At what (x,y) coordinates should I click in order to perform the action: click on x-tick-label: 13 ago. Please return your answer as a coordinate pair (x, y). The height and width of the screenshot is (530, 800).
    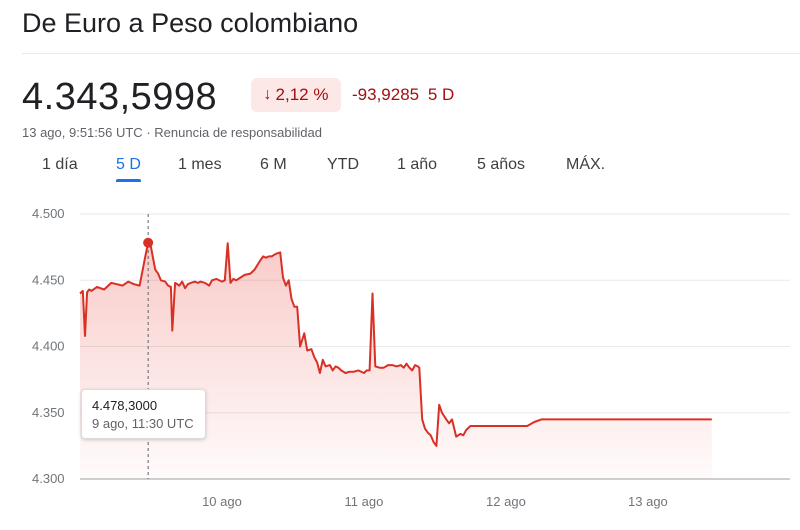
    Looking at the image, I should click on (648, 501).